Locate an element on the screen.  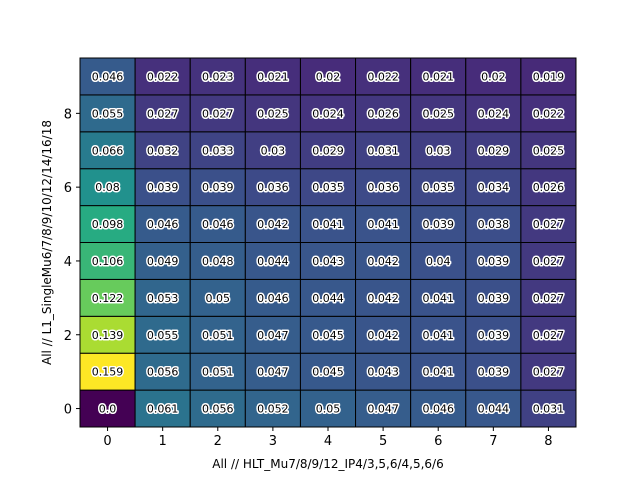
x-tick-label: 5 is located at coordinates (383, 441).